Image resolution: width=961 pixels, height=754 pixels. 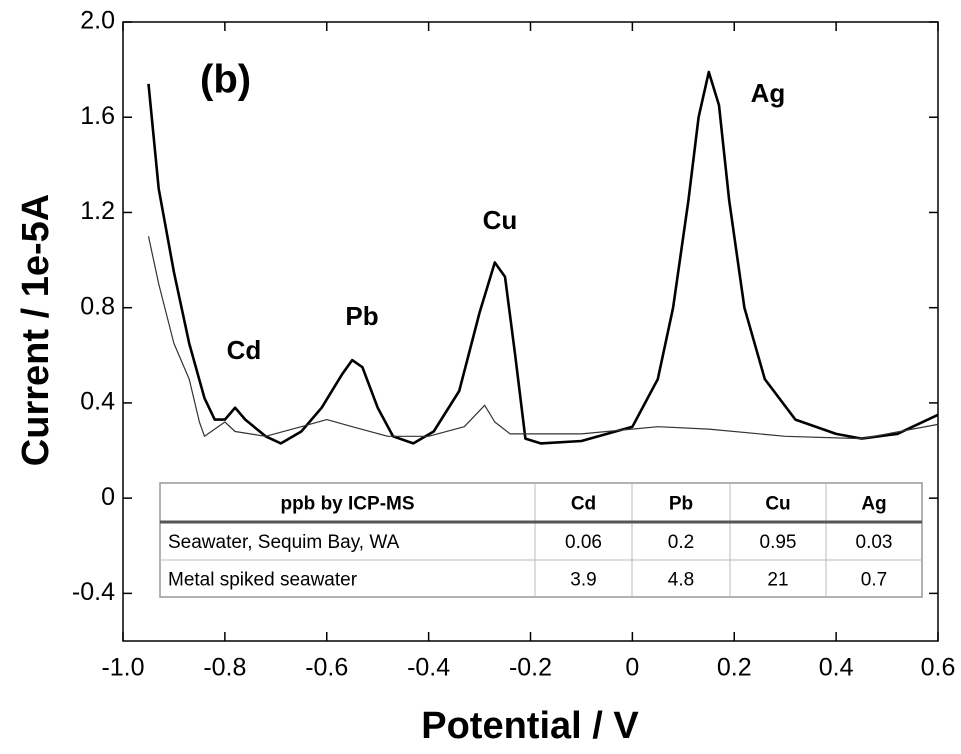 I want to click on x-tick-label: -0.6, so click(x=326, y=668).